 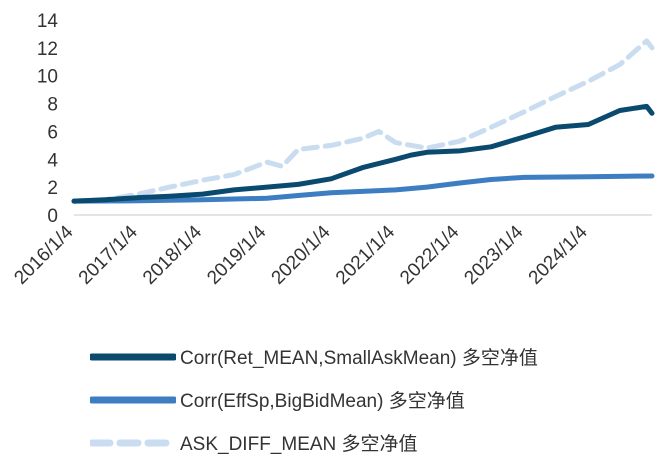 I want to click on y-tick-label: 4, so click(x=52, y=160).